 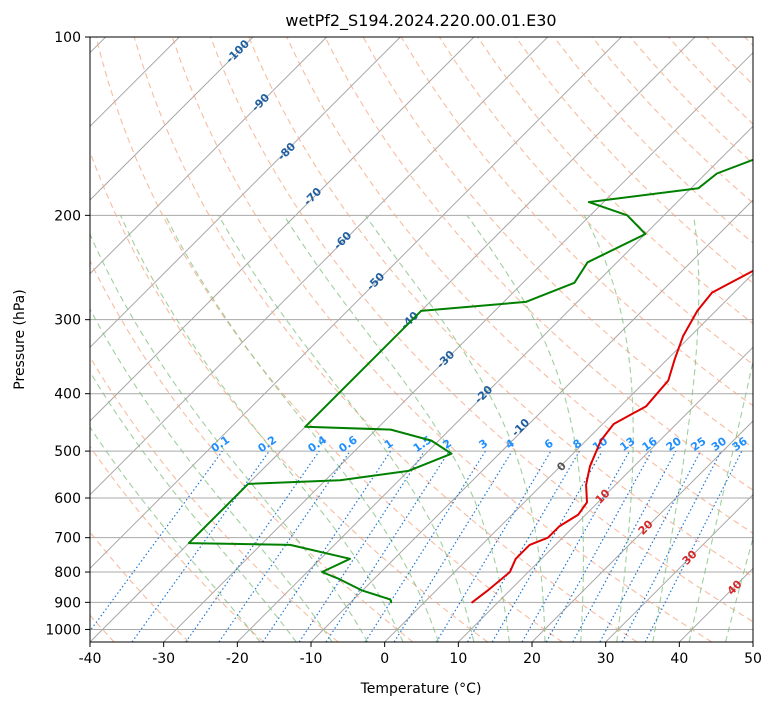 What do you see at coordinates (237, 659) in the screenshot?
I see `x-tick-label: -20` at bounding box center [237, 659].